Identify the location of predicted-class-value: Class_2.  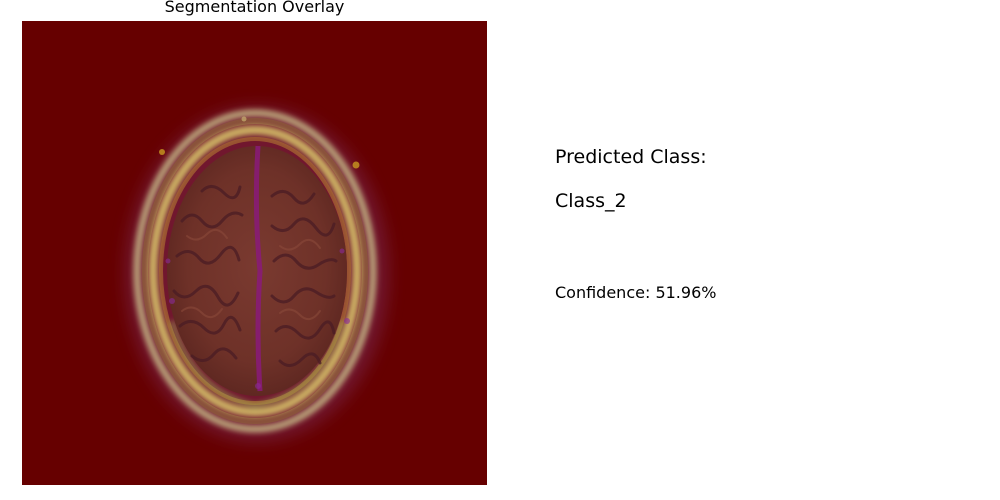
(591, 201).